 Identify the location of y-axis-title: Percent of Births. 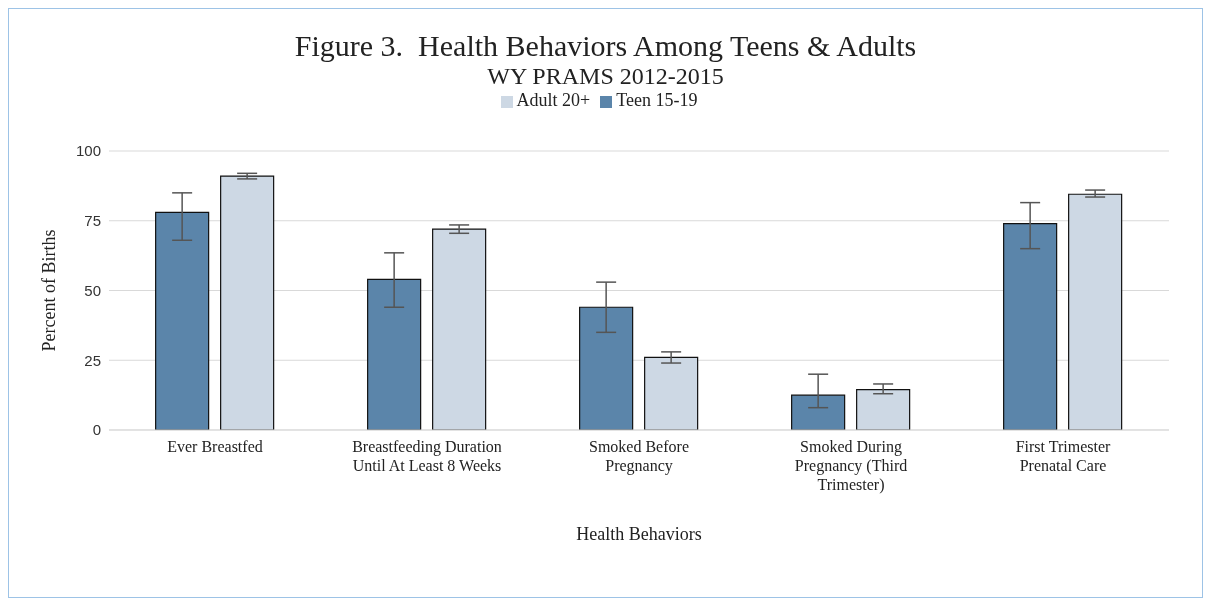
(49, 290).